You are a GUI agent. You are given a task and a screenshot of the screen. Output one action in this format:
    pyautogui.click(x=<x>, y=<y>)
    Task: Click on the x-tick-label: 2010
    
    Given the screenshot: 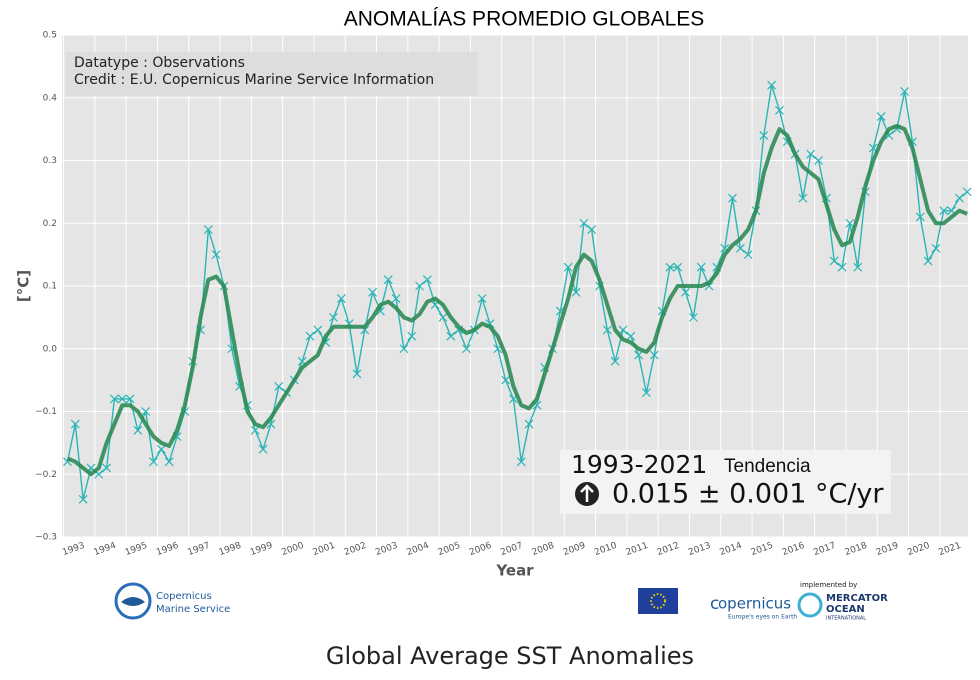 What is the action you would take?
    pyautogui.click(x=605, y=549)
    